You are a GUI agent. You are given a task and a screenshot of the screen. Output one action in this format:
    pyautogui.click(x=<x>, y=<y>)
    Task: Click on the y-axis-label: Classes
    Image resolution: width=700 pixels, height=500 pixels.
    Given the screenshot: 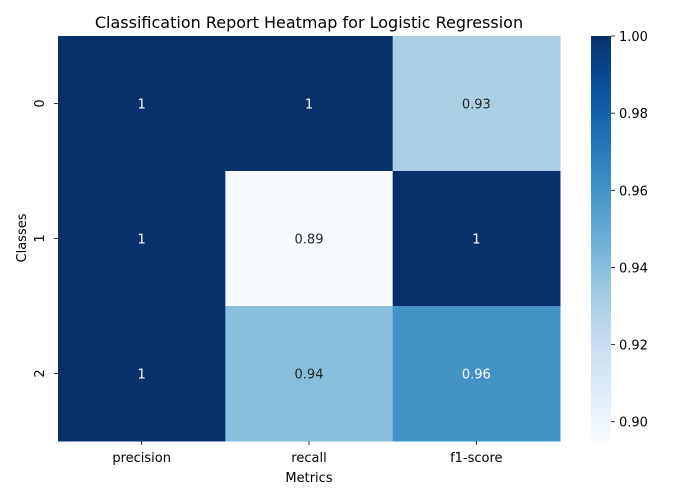 What is the action you would take?
    pyautogui.click(x=22, y=237)
    